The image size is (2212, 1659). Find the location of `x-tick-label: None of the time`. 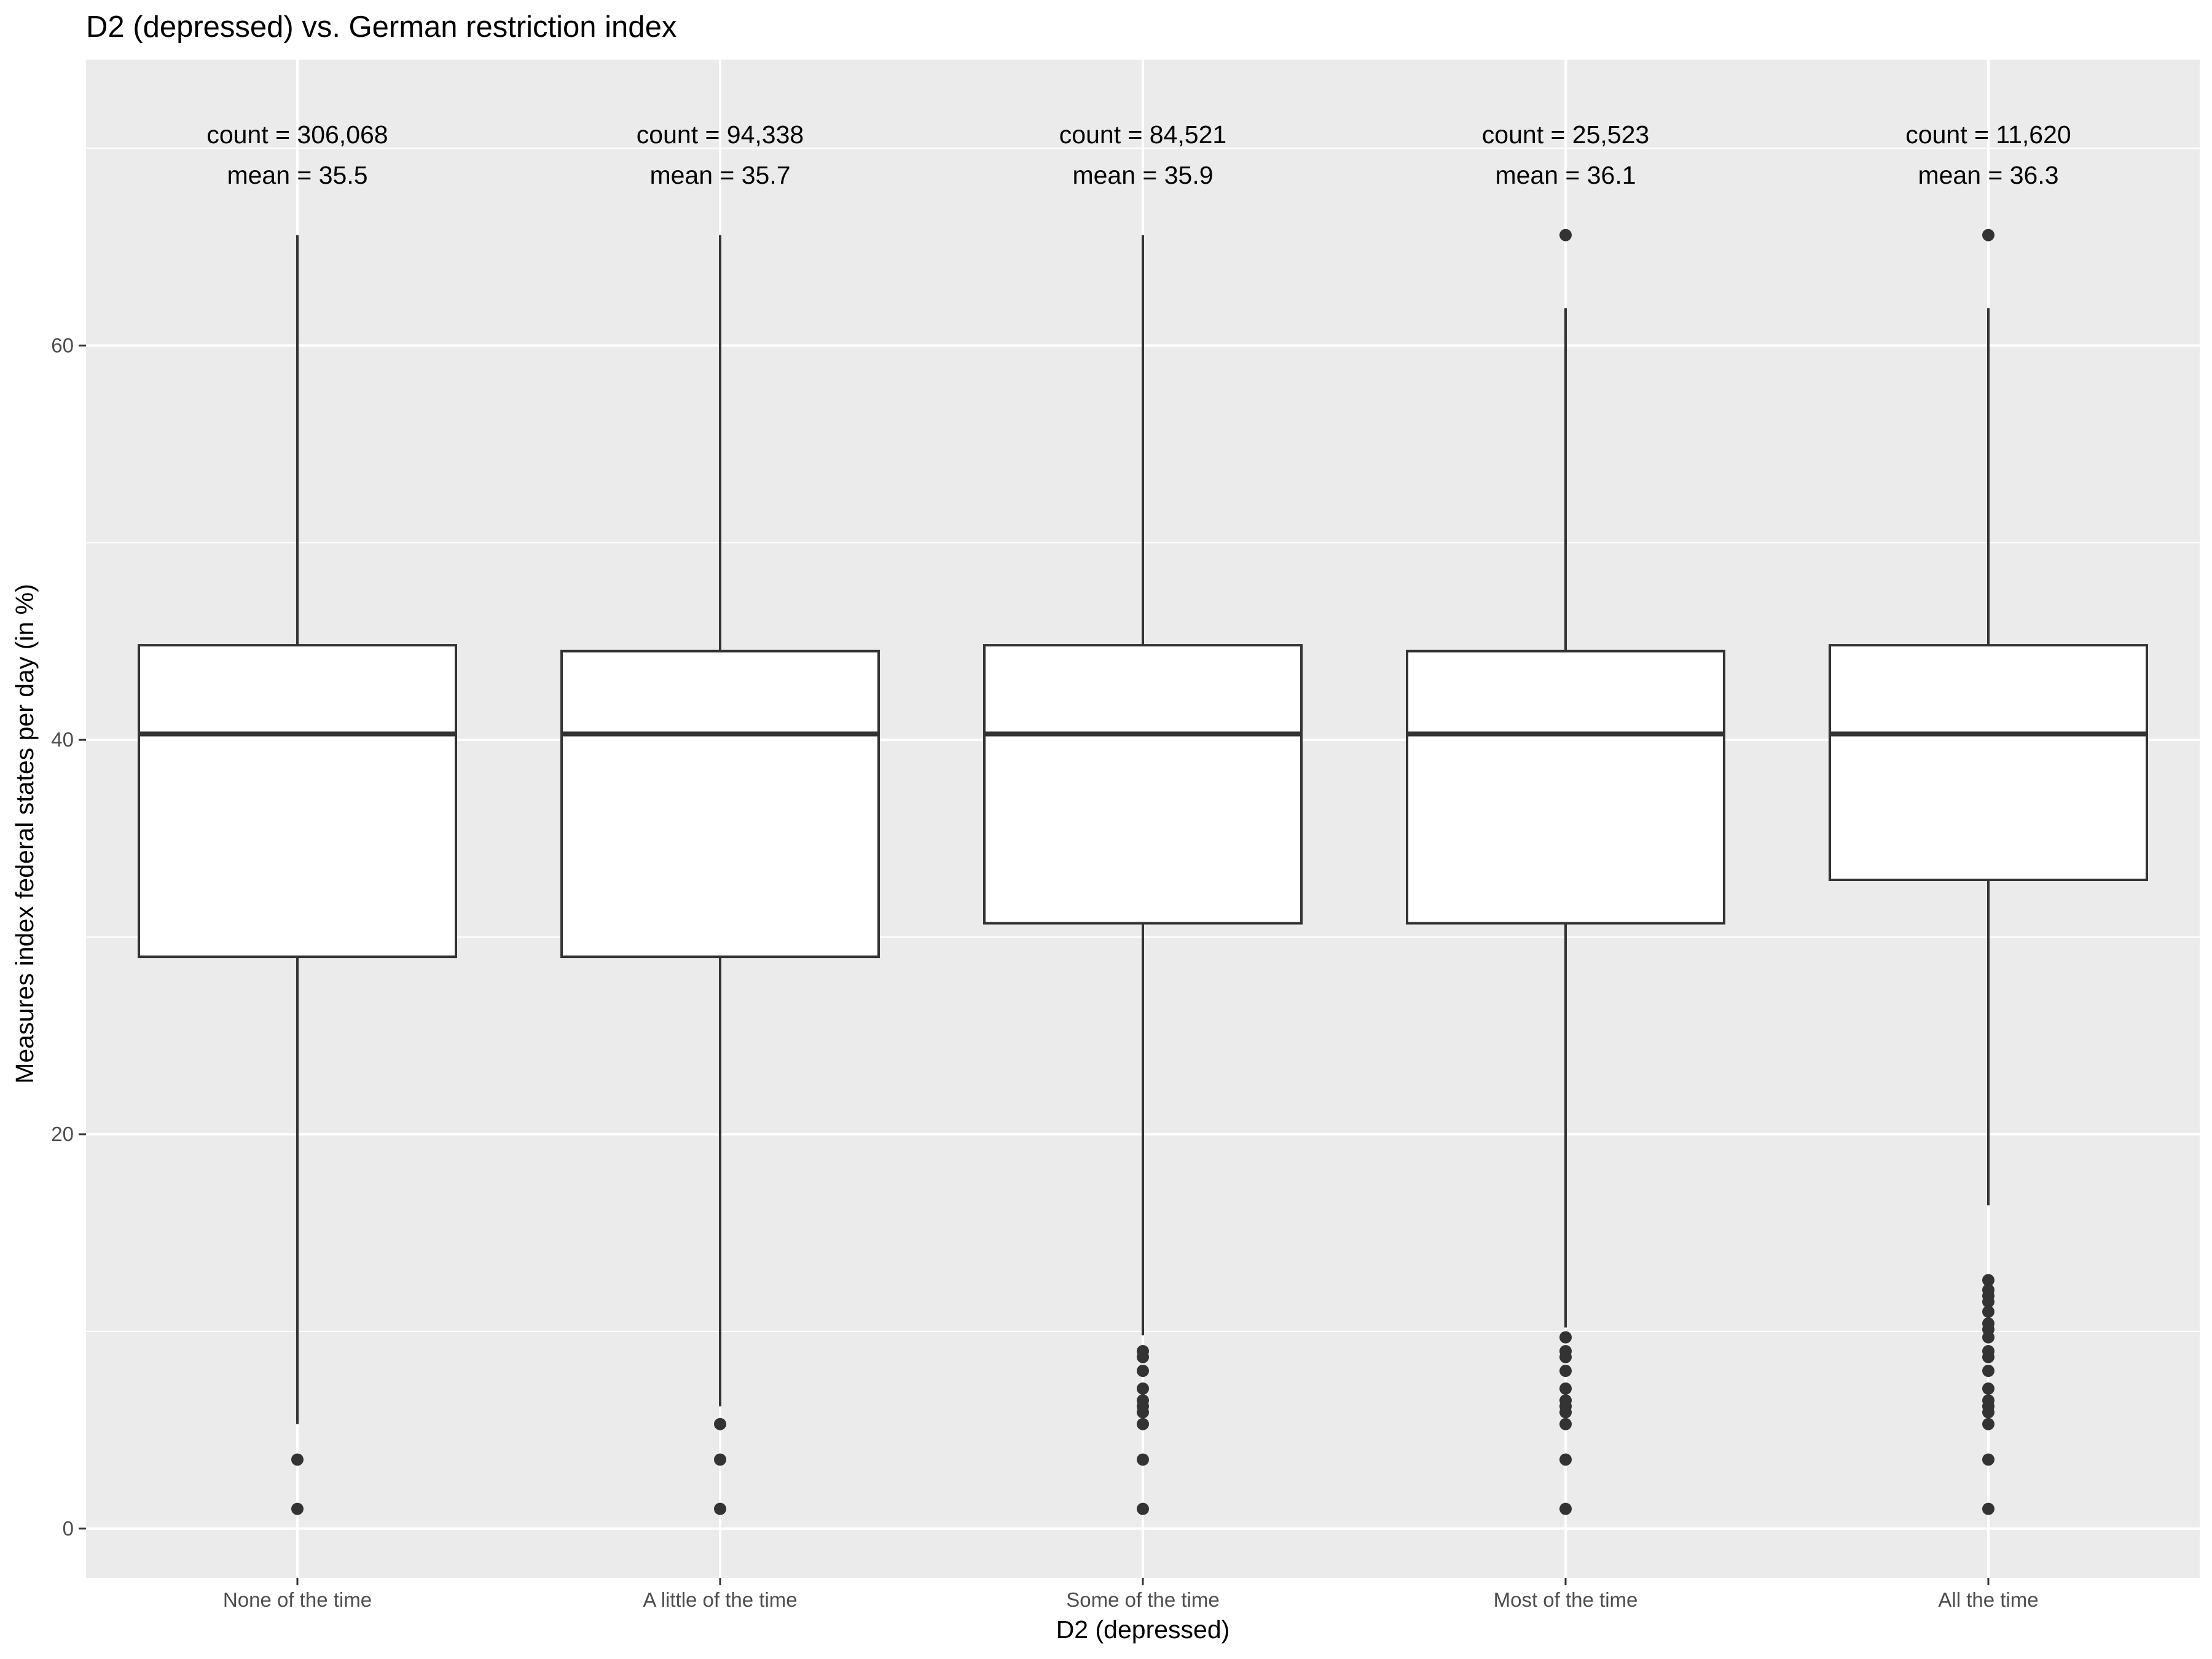

x-tick-label: None of the time is located at coordinates (297, 1599).